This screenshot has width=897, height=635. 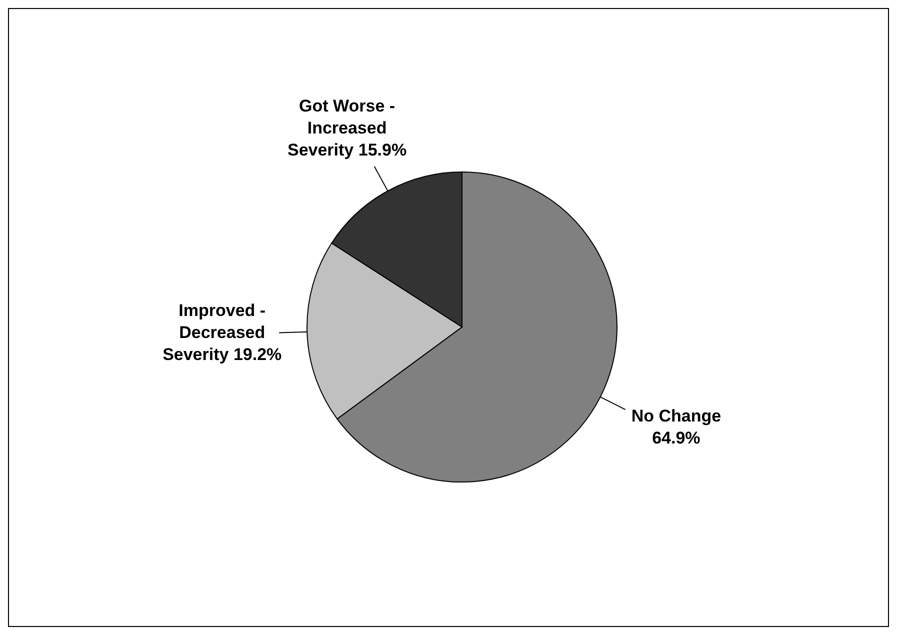 What do you see at coordinates (222, 333) in the screenshot?
I see `slice-label: Improved - Decreased Severity 19.2%` at bounding box center [222, 333].